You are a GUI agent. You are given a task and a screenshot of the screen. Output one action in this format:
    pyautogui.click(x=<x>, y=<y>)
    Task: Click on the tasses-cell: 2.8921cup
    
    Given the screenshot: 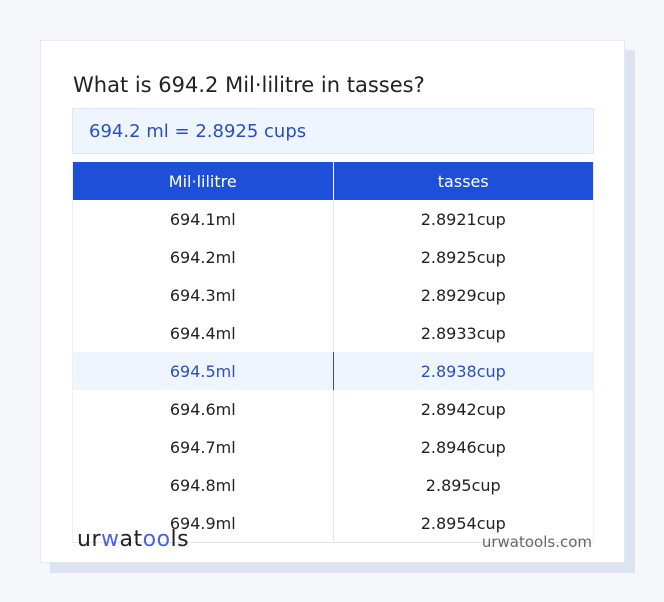 What is the action you would take?
    pyautogui.click(x=463, y=219)
    